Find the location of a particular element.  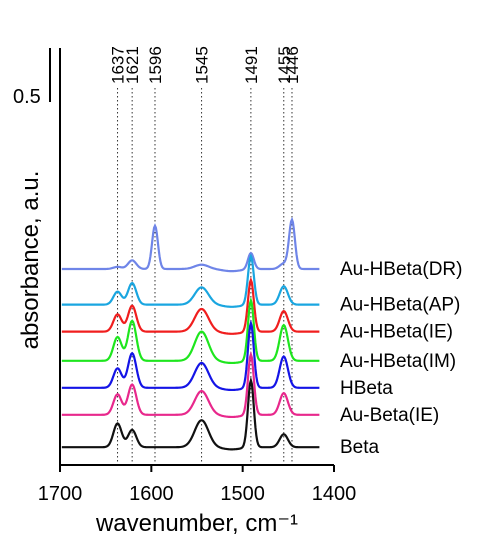

peak-label: 1621 is located at coordinates (132, 65).